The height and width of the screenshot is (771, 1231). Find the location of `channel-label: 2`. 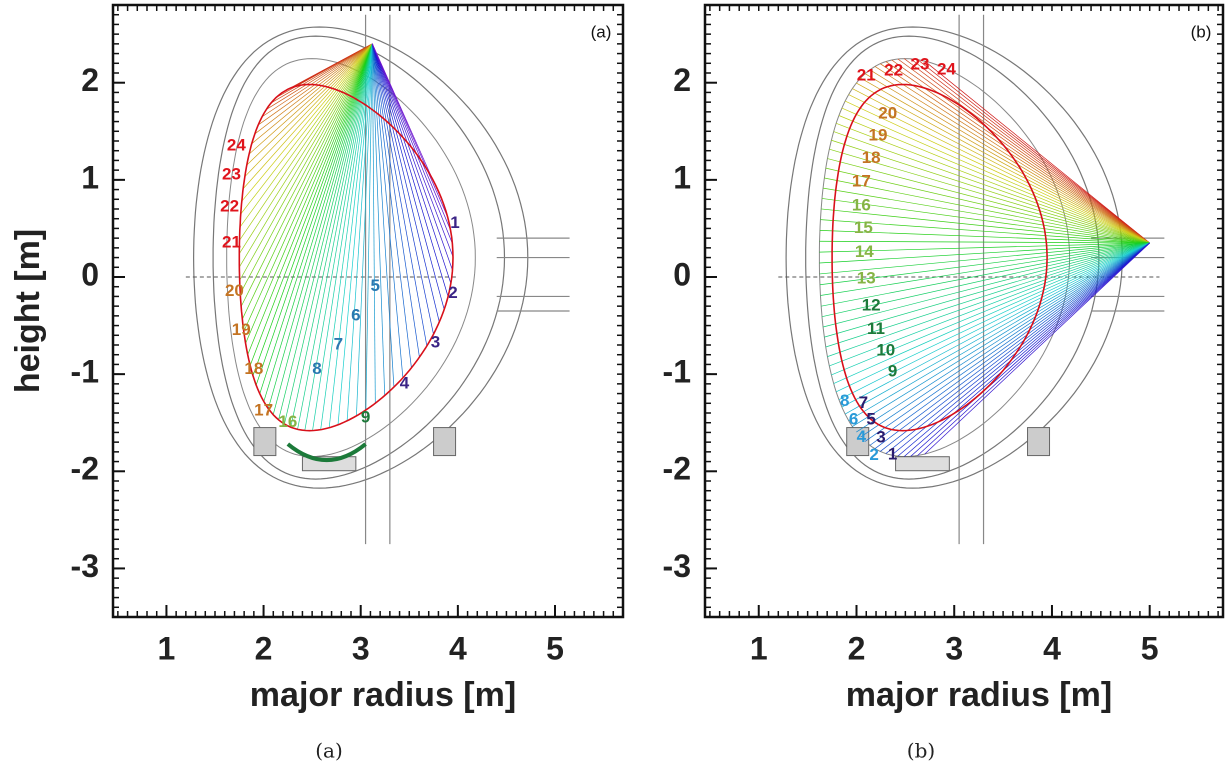

channel-label: 2 is located at coordinates (452, 292).